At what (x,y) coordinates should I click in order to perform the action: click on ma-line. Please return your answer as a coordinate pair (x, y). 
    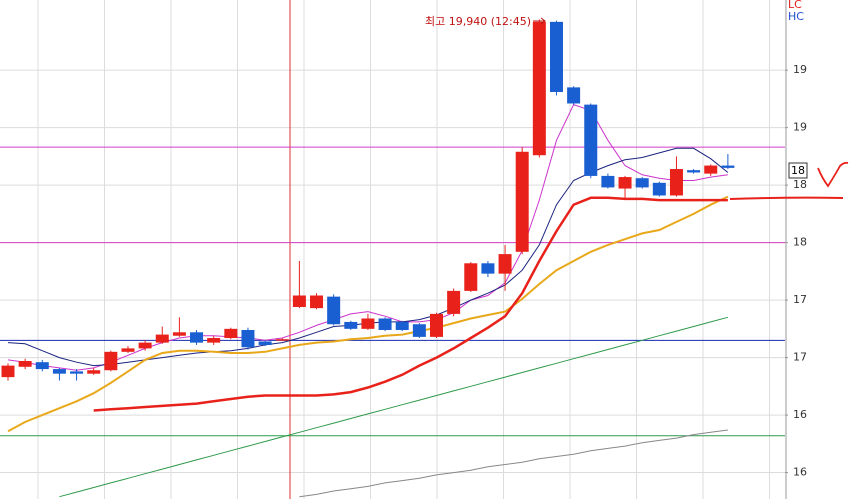
    Looking at the image, I should click on (513, 463).